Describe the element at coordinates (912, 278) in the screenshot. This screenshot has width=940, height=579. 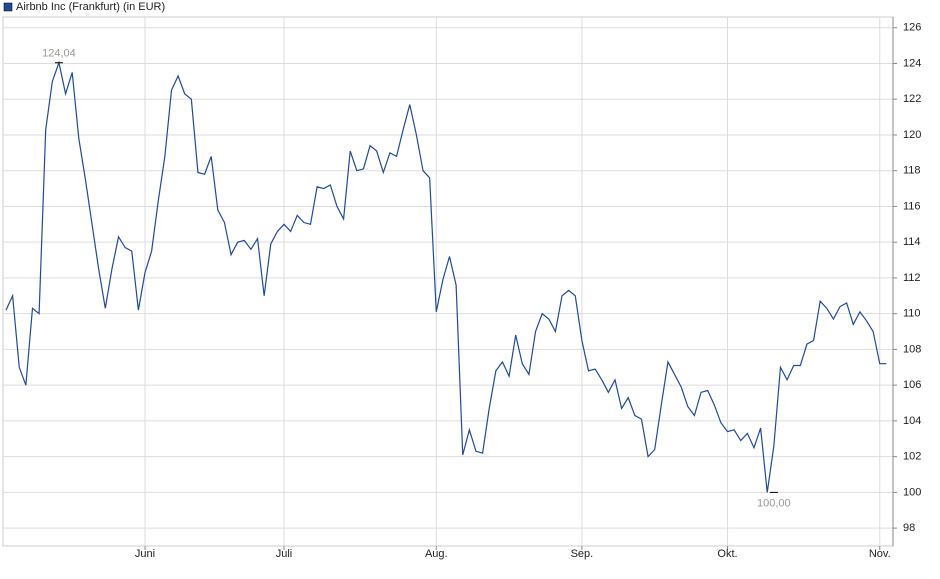
I see `y-tick-label: 112` at that location.